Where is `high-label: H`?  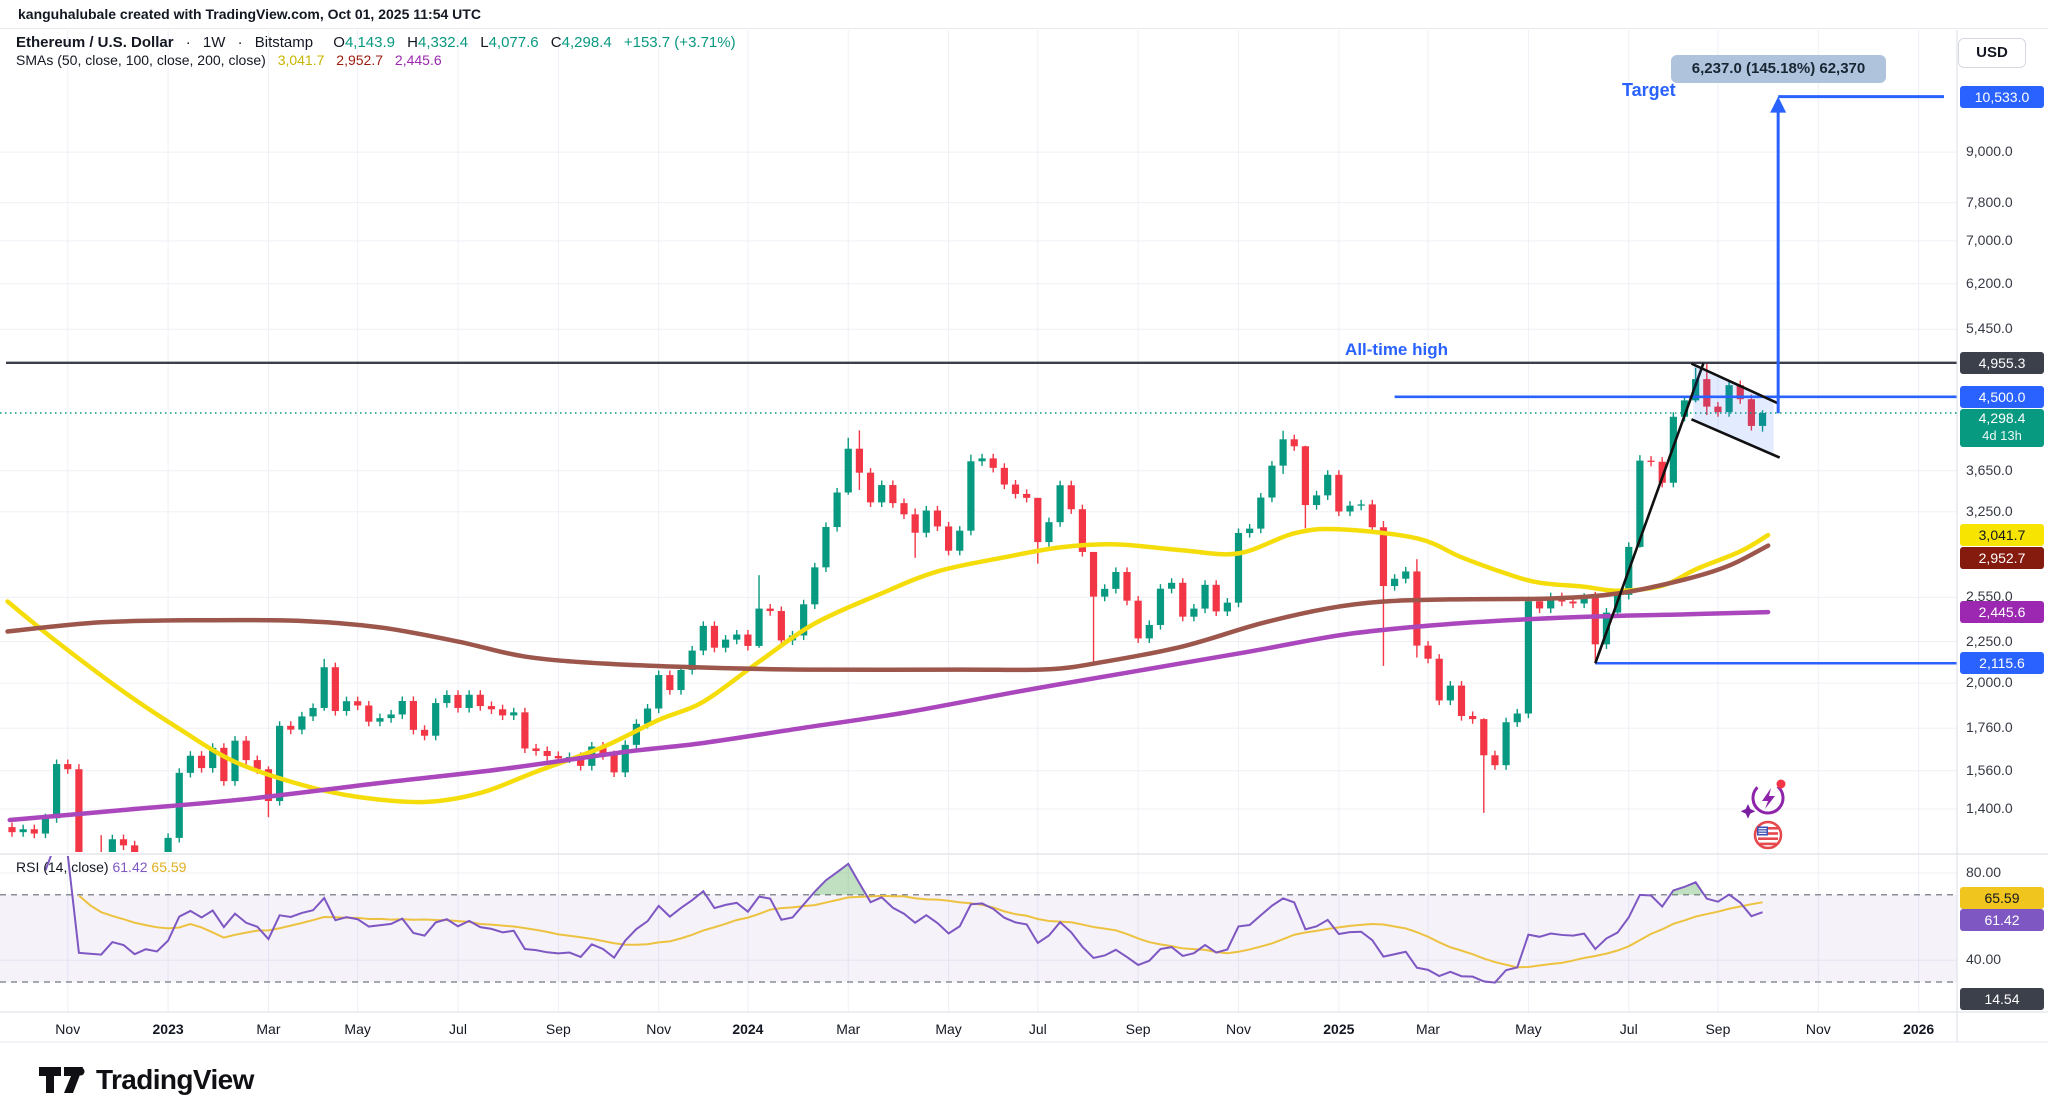 high-label: H is located at coordinates (412, 42).